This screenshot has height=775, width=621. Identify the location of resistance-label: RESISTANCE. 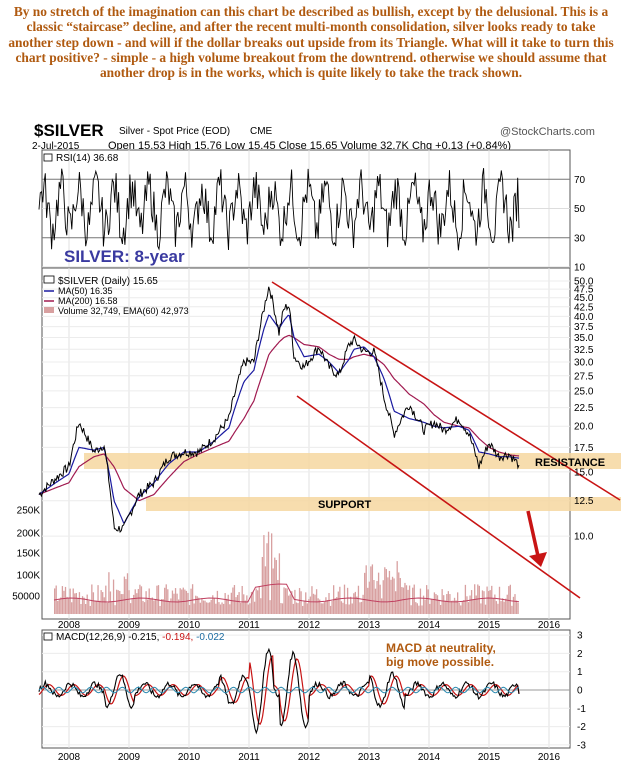
(570, 463).